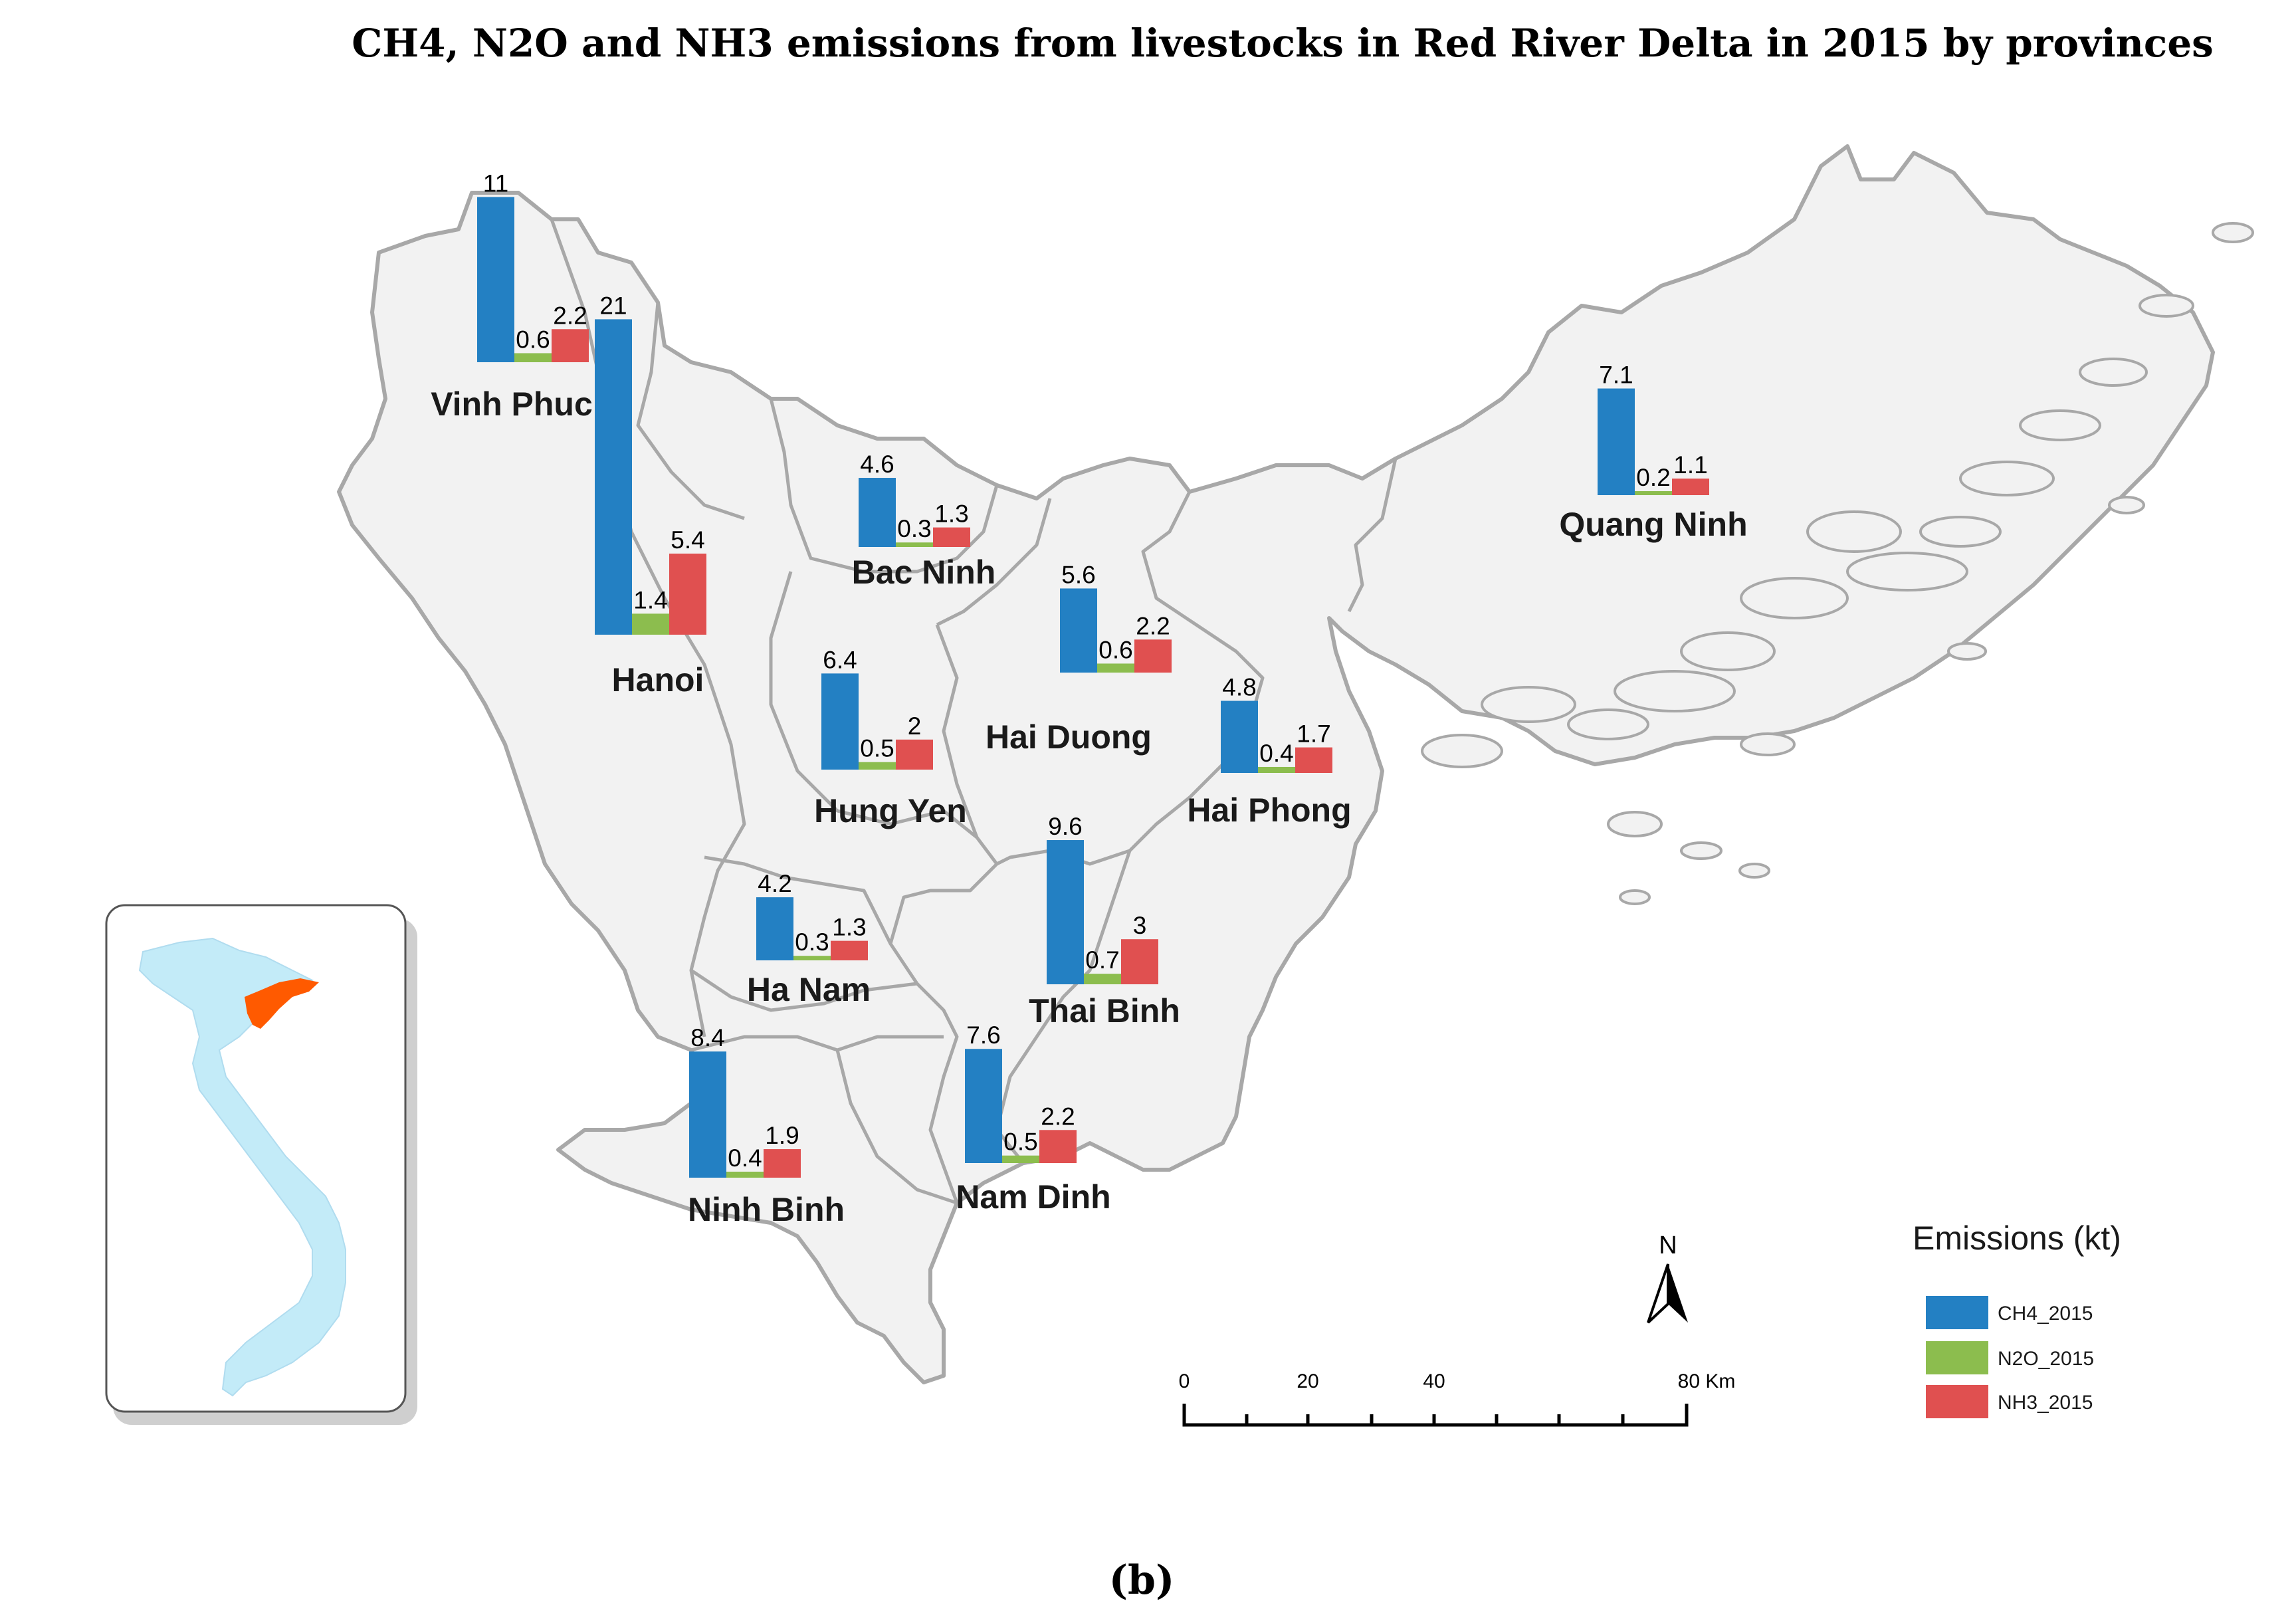 The height and width of the screenshot is (1611, 2296). I want to click on province-chart-thai-binh: 9.6 0.7 3 Thai Binh, so click(1104, 921).